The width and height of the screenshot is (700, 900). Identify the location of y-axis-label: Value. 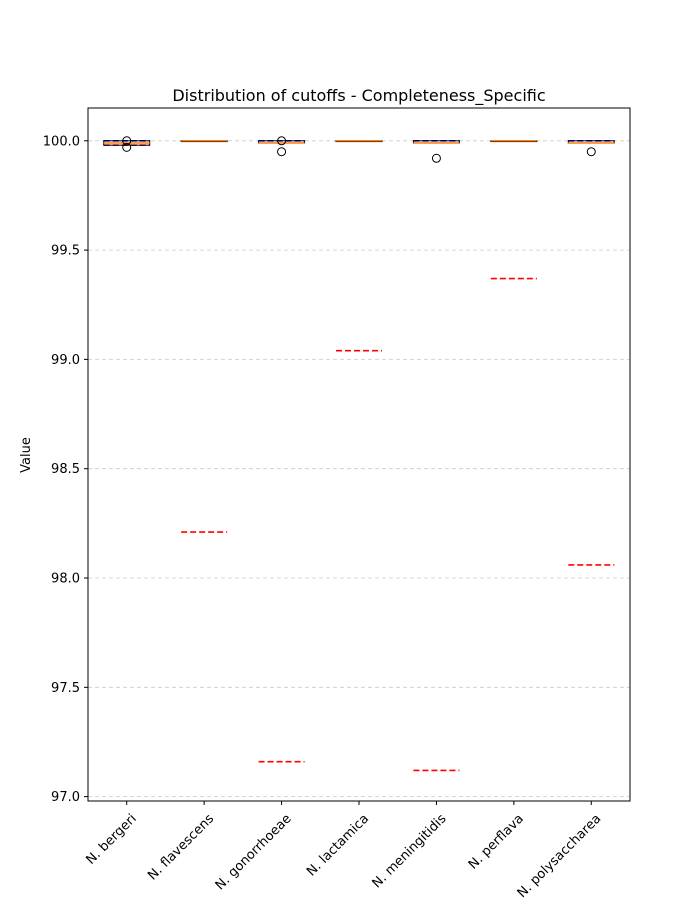
(26, 455).